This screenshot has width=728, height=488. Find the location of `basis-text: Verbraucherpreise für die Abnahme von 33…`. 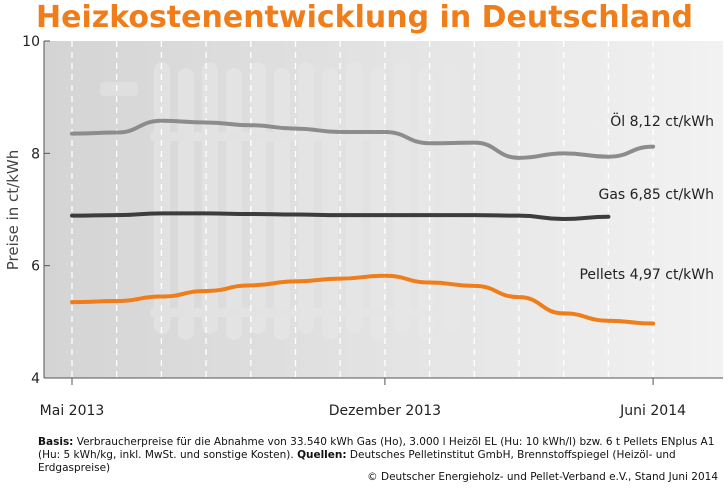

basis-text: Verbraucherpreise für die Abnahme von 33… is located at coordinates (376, 448).